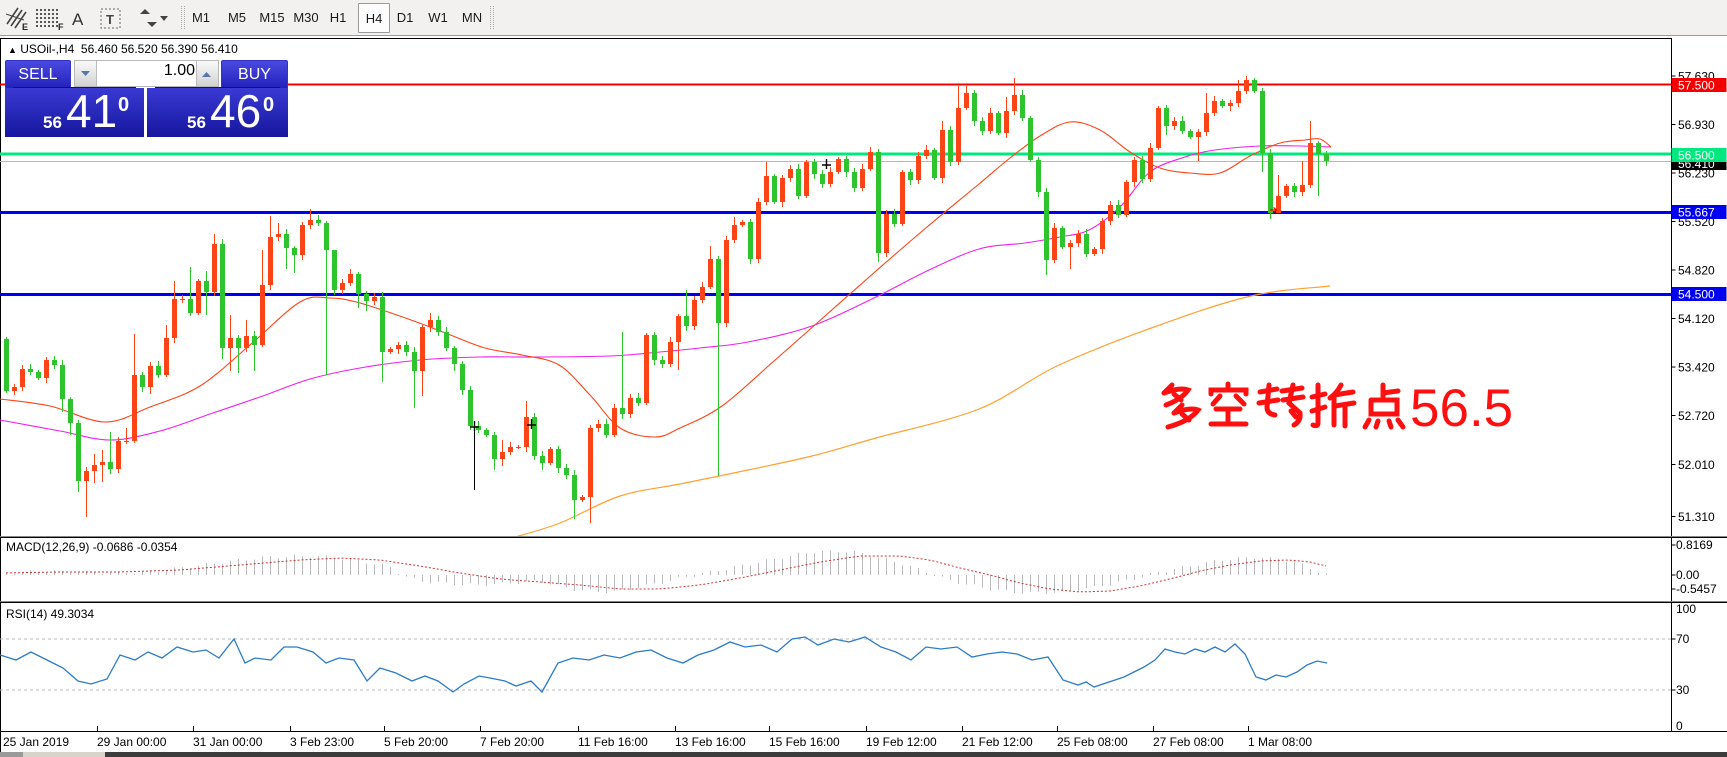  Describe the element at coordinates (1696, 517) in the screenshot. I see `svg-text: 51.310` at that location.